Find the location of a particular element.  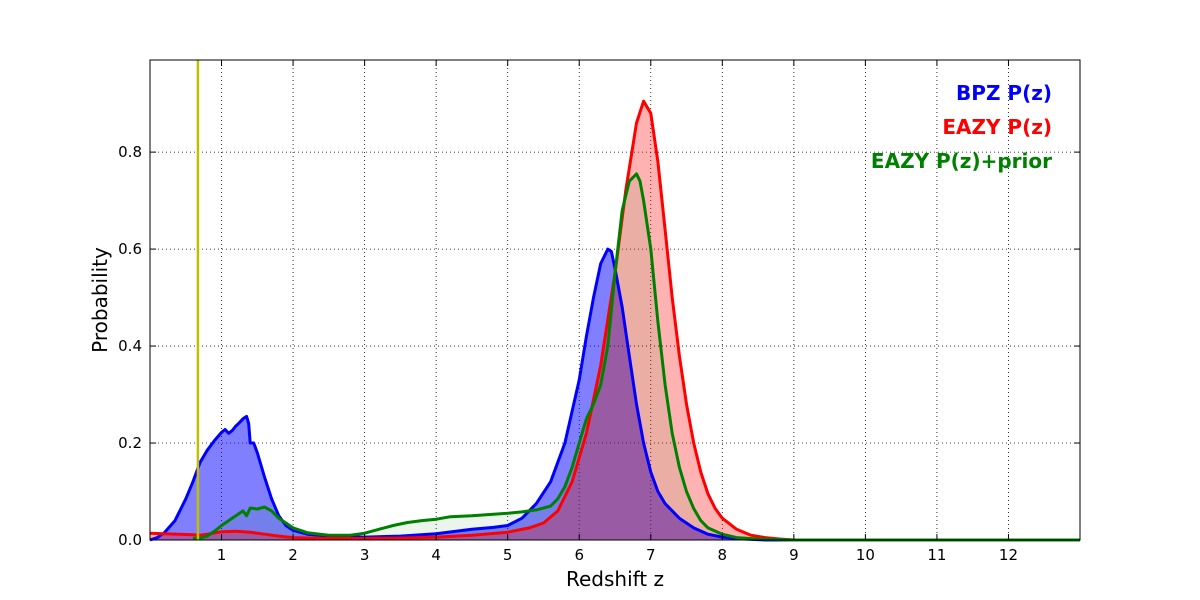

x-tick-label: 6 is located at coordinates (579, 555).